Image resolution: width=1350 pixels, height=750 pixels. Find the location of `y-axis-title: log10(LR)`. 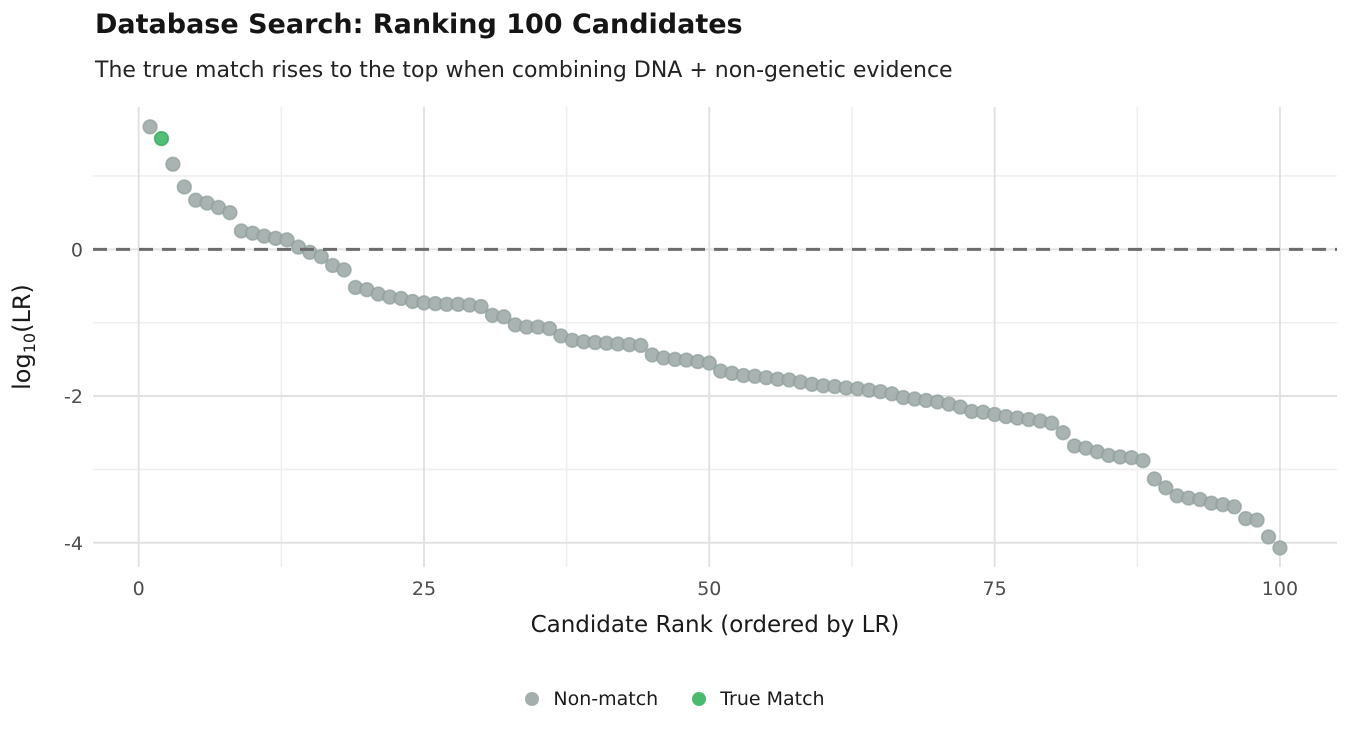

y-axis-title: log10(LR) is located at coordinates (23, 337).